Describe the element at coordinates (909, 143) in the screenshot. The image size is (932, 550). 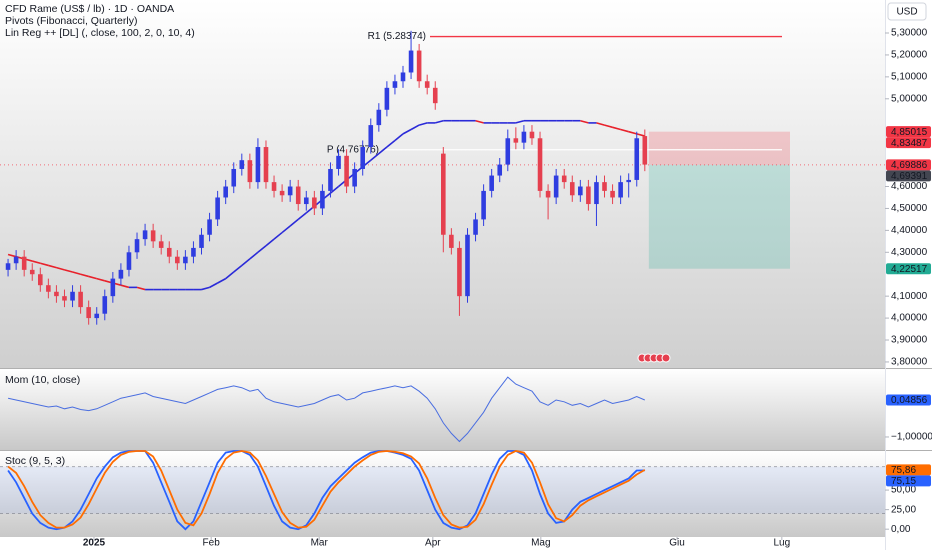
I see `price-label: 4,83487` at that location.